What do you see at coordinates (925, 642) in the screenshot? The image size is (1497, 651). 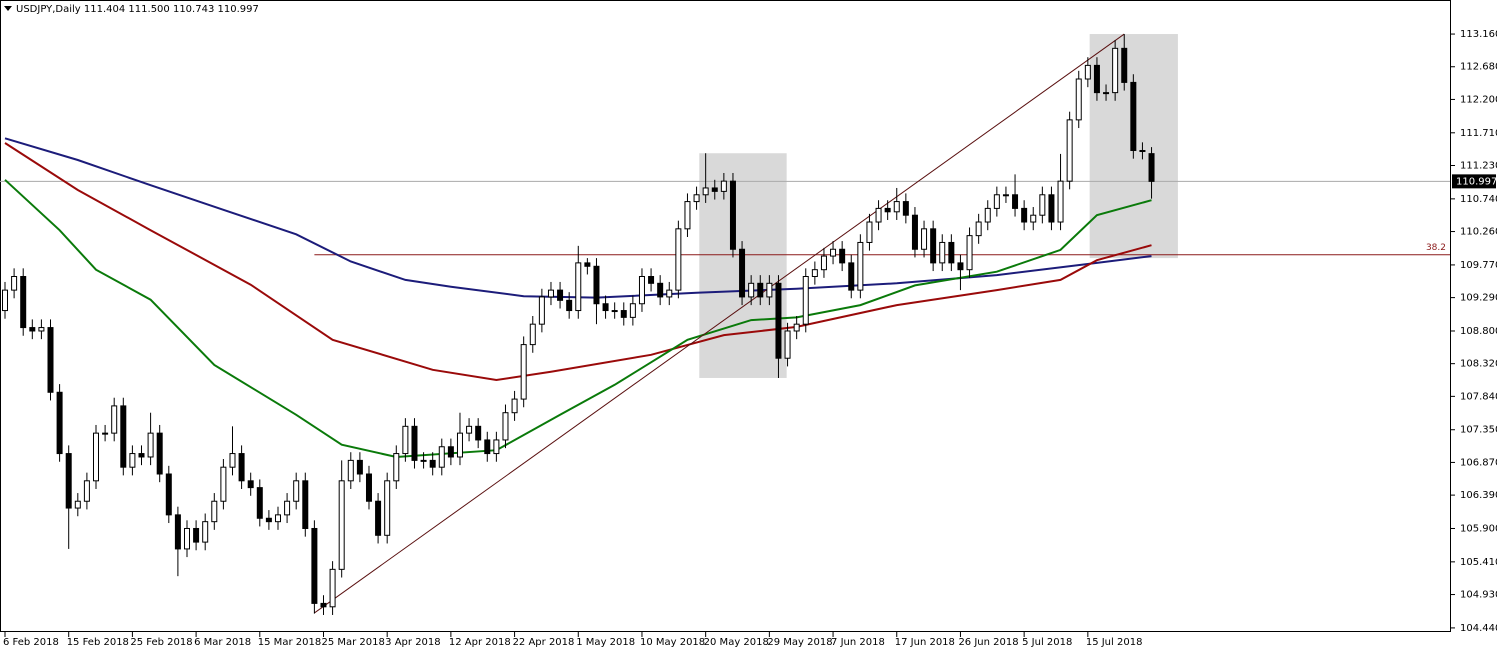 I see `x-tick-label: 17 Jun 2018` at bounding box center [925, 642].